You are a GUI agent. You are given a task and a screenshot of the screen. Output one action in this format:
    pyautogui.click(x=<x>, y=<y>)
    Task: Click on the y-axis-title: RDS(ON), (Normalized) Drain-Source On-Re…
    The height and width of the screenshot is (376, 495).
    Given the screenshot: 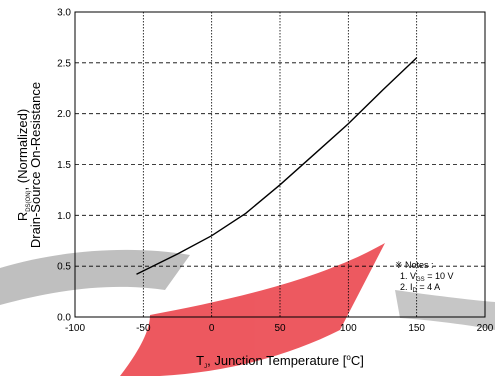 What is the action you would take?
    pyautogui.click(x=29, y=165)
    